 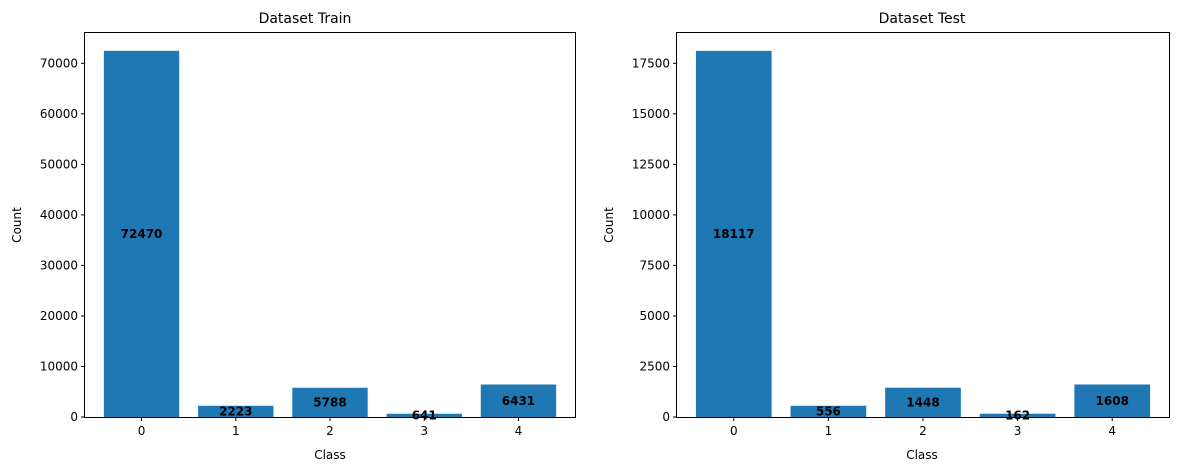 I want to click on data-label: 6431, so click(x=518, y=401).